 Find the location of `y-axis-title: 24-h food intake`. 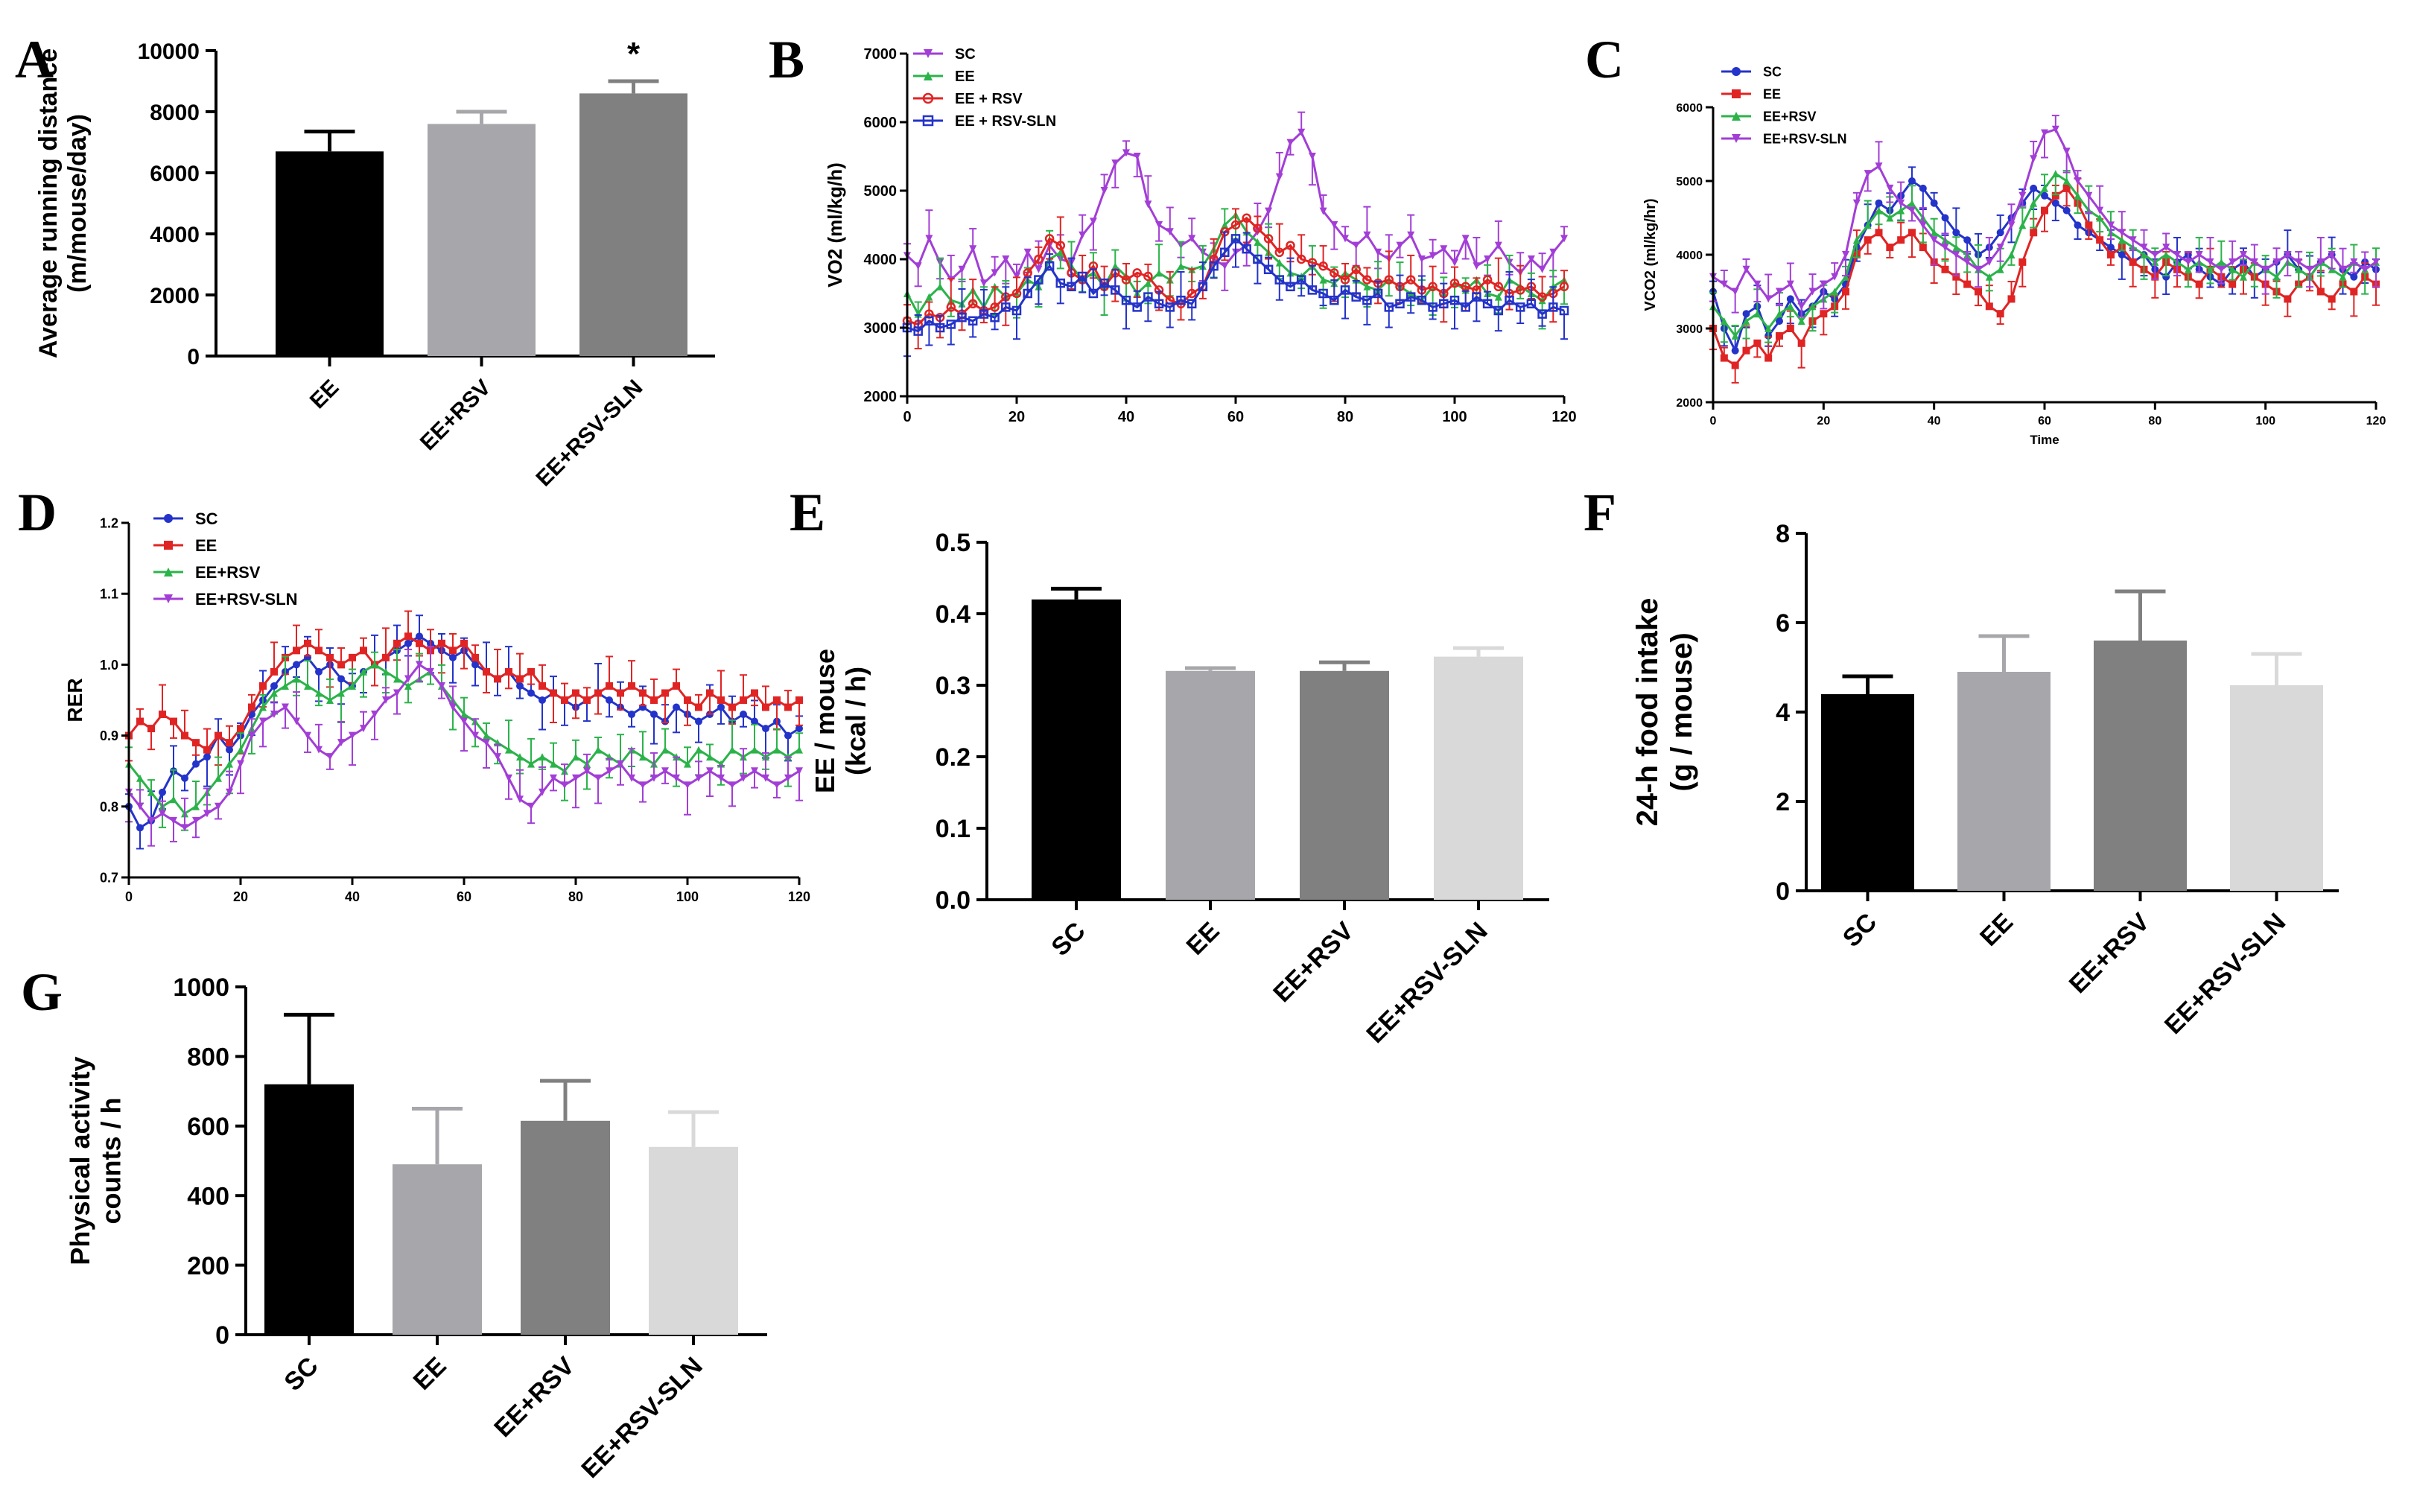

y-axis-title: 24-h food intake is located at coordinates (1647, 712).